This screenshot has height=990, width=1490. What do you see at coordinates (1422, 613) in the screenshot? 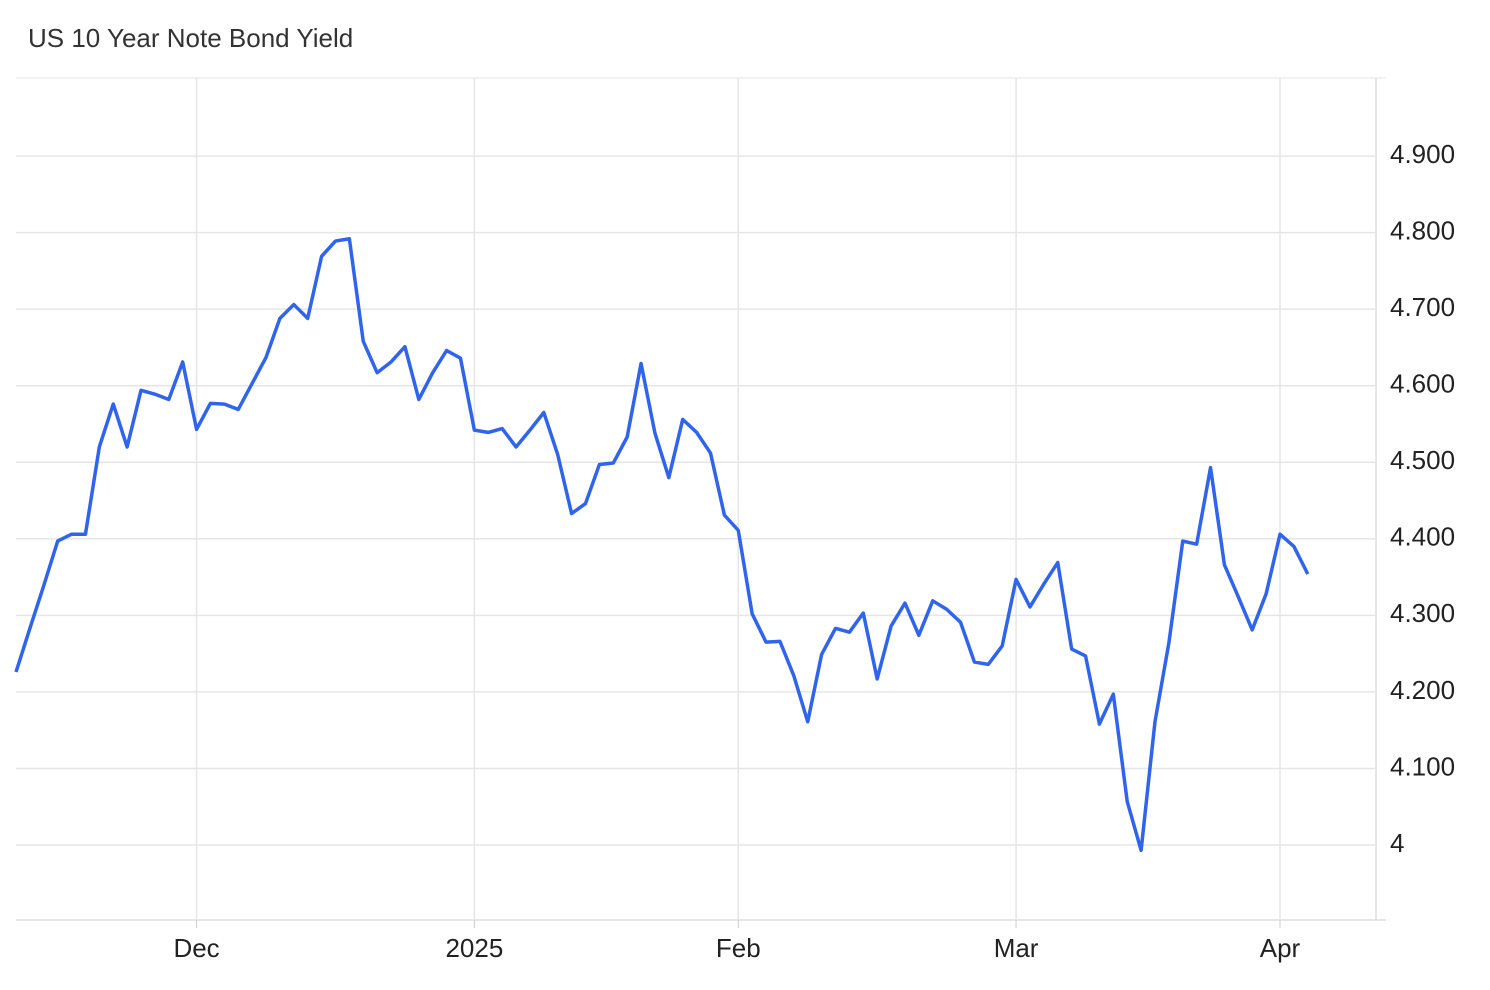
I see `y-tick-label: 4.300` at bounding box center [1422, 613].